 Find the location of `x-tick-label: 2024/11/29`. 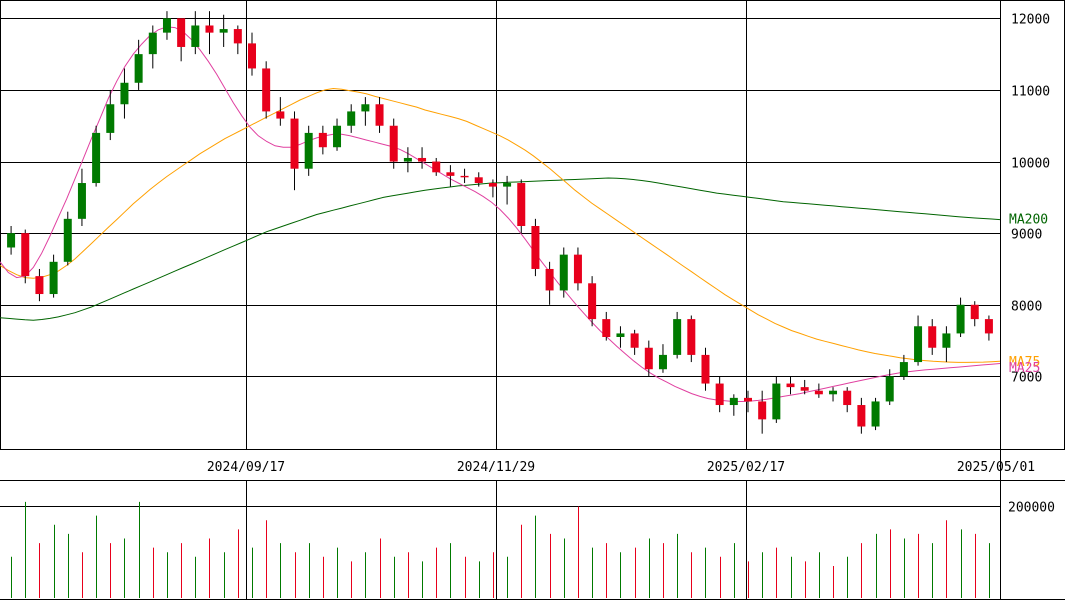

x-tick-label: 2024/11/29 is located at coordinates (496, 467).